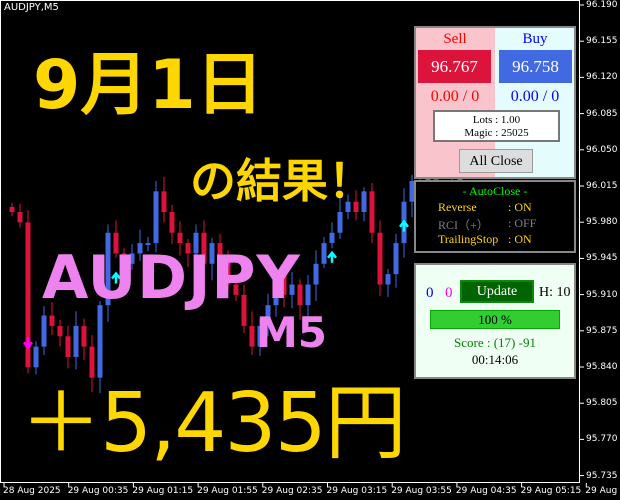  I want to click on price-tick: 95.910, so click(602, 294).